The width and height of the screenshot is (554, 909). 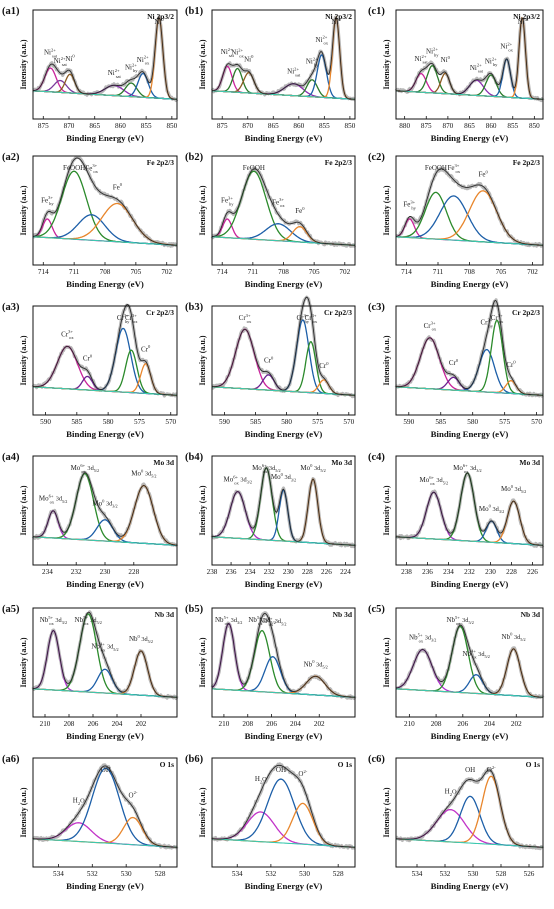 I want to click on x-tick-label-c4: 228, so click(x=511, y=572).